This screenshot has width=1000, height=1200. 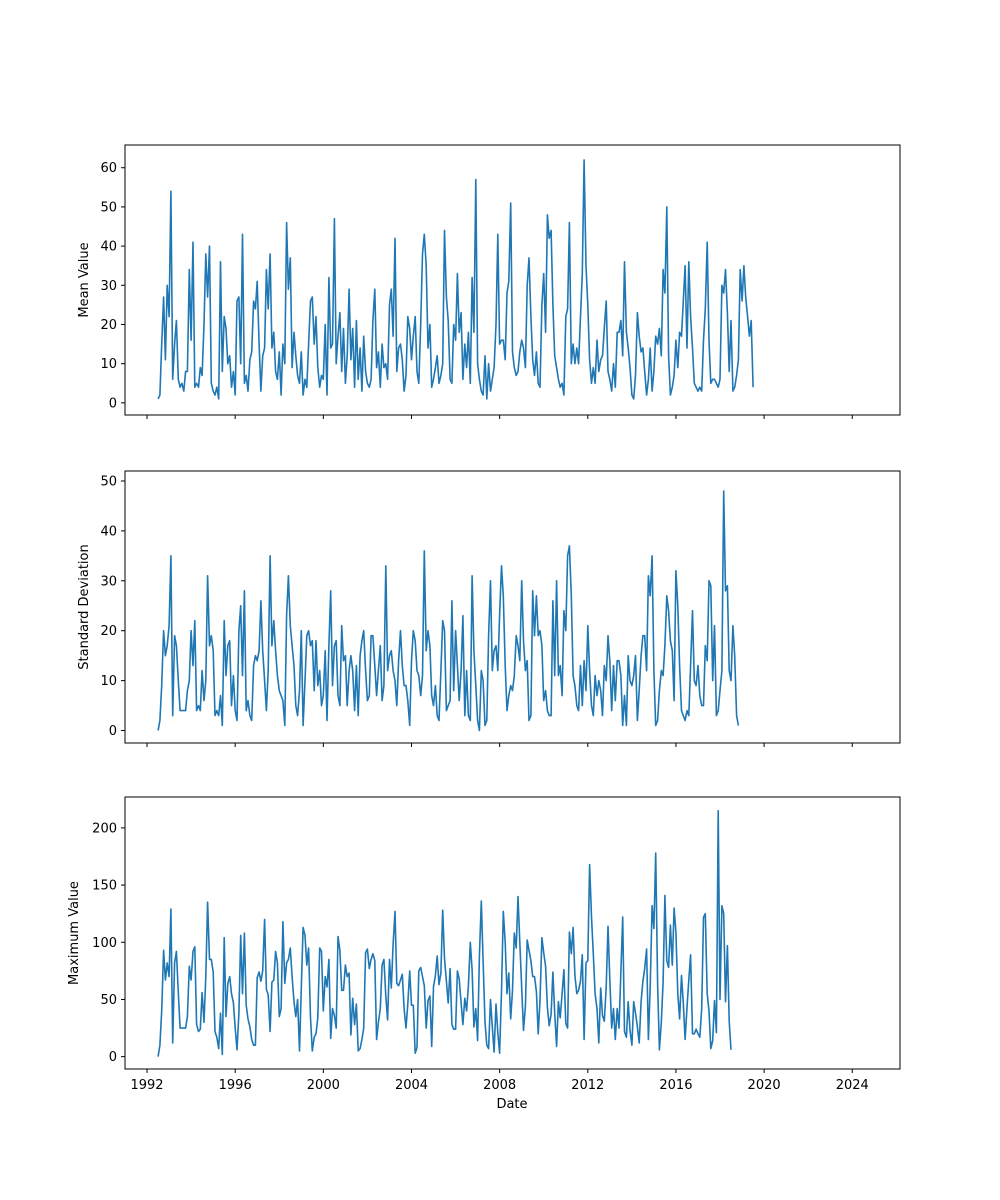 What do you see at coordinates (235, 1085) in the screenshot?
I see `x-tick-label: 1996` at bounding box center [235, 1085].